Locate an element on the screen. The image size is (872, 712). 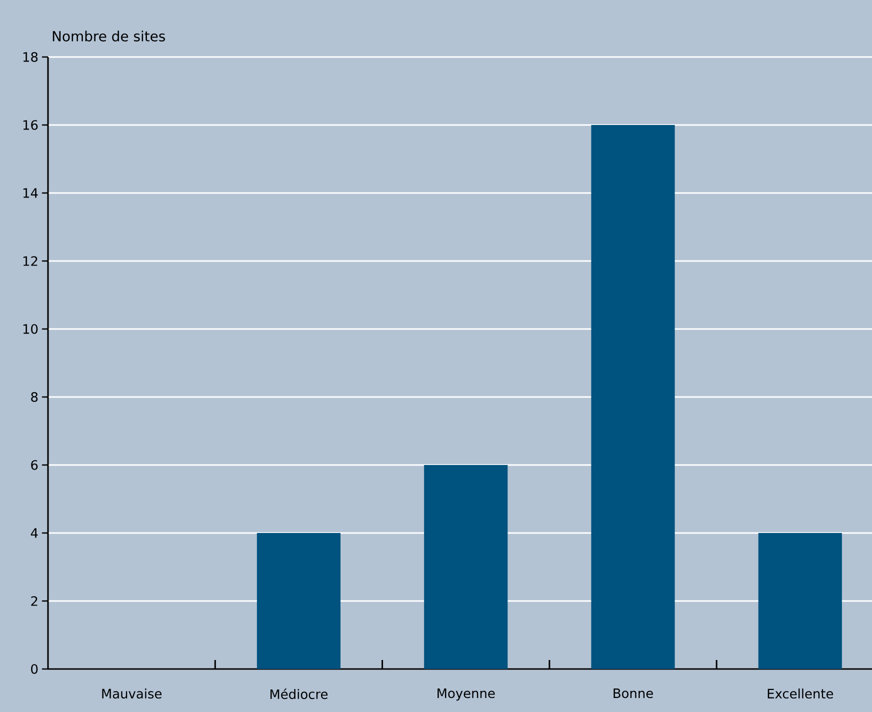
x-tick-label: Excellente is located at coordinates (801, 693).